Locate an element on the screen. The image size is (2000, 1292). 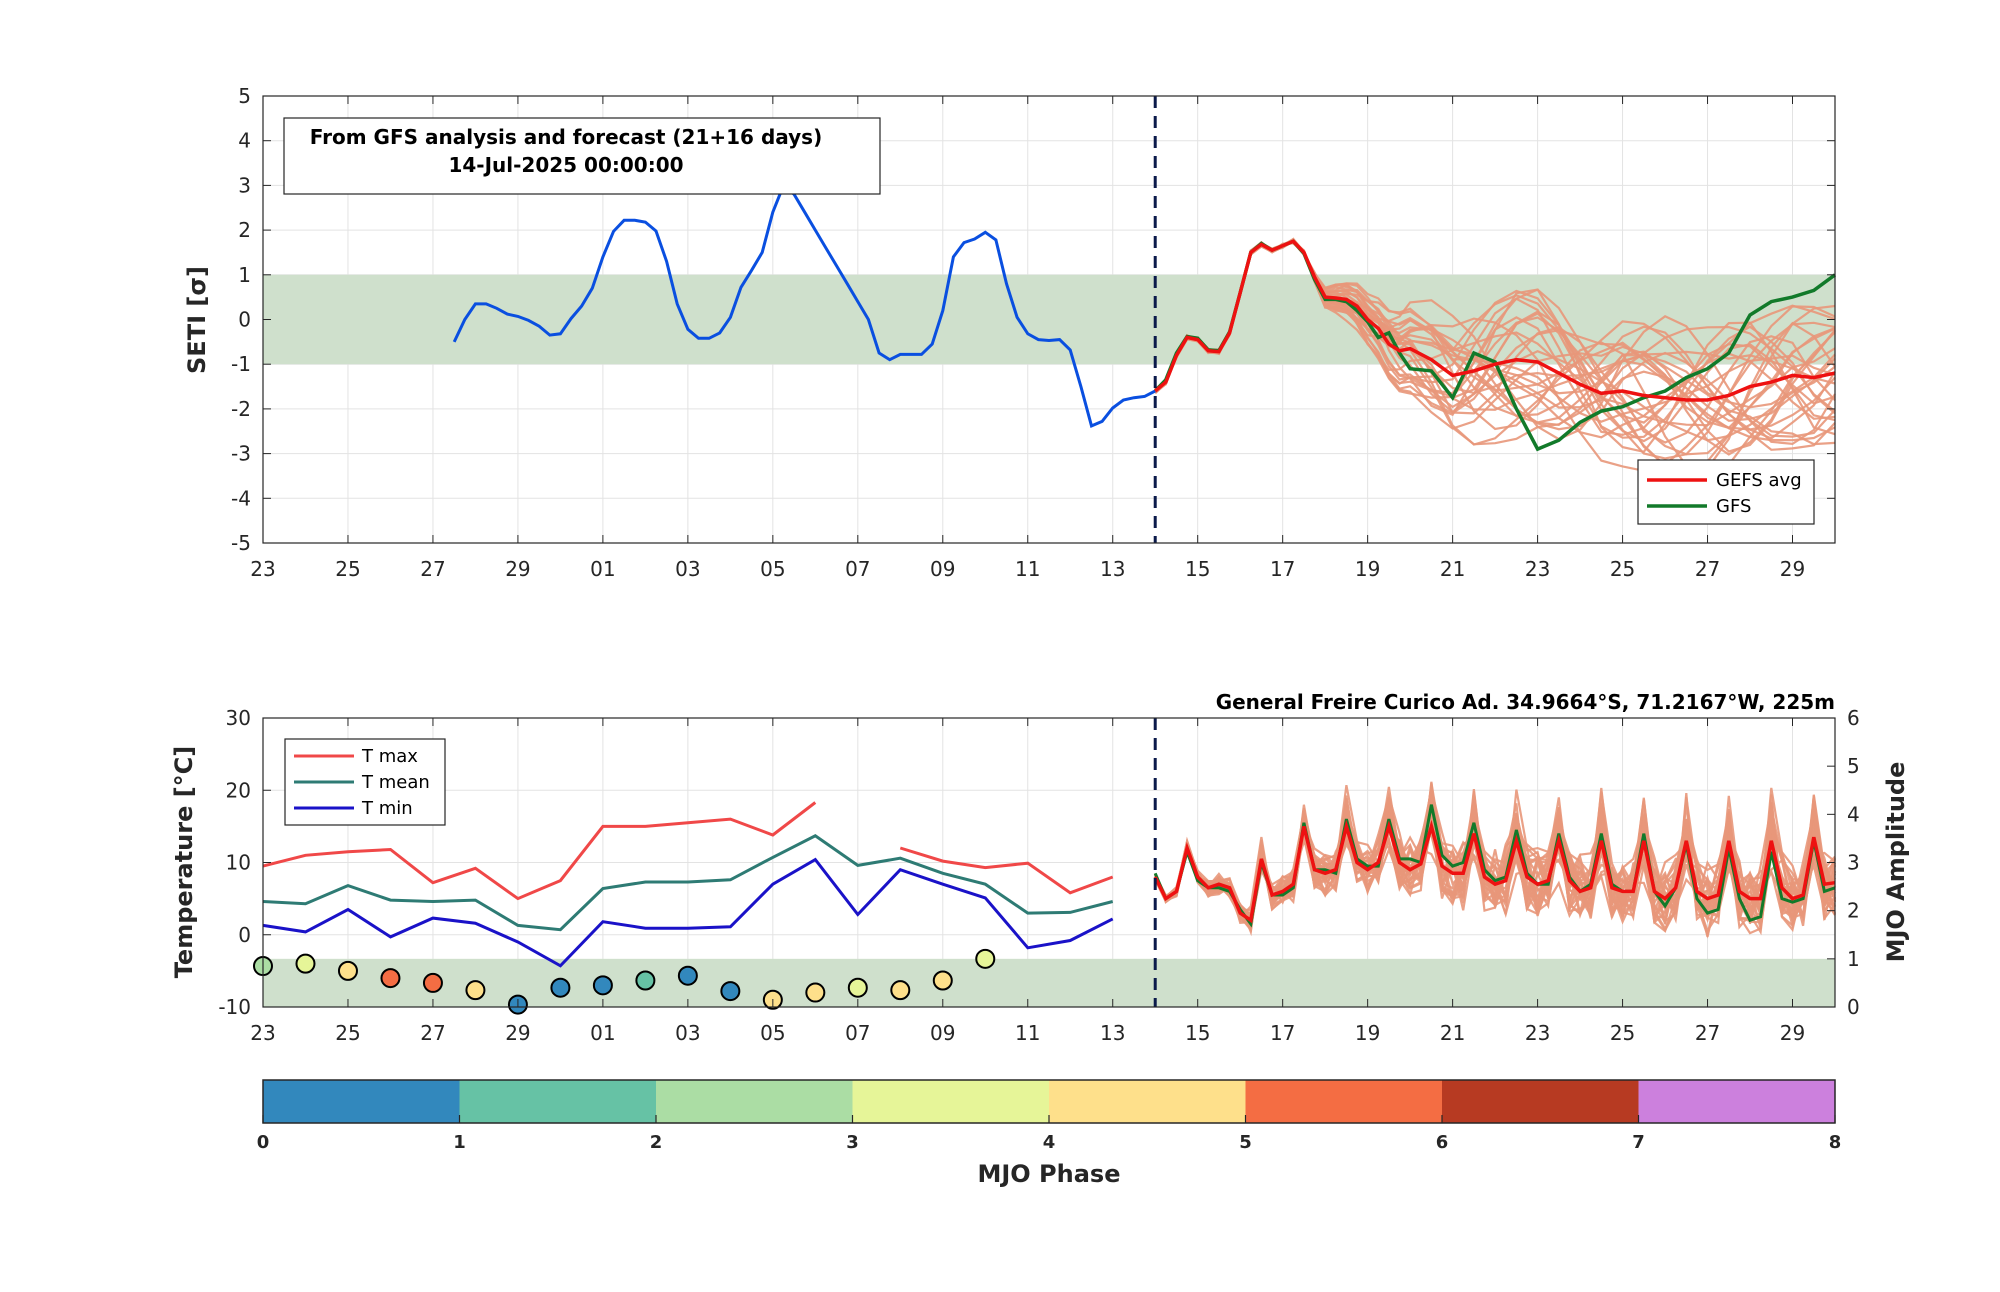
analysis-info-line2: 14-Jul-2025 00:00:00 is located at coordinates (565, 165).